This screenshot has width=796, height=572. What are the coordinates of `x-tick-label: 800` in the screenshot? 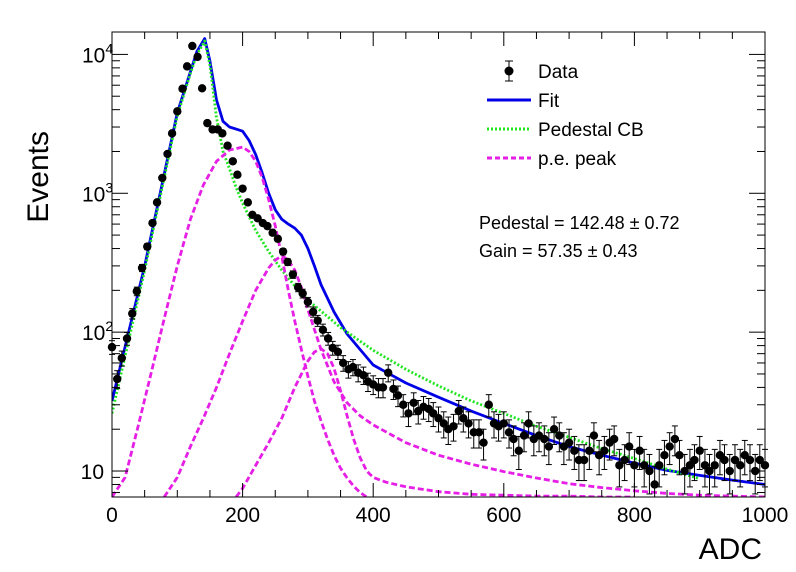 It's located at (634, 515).